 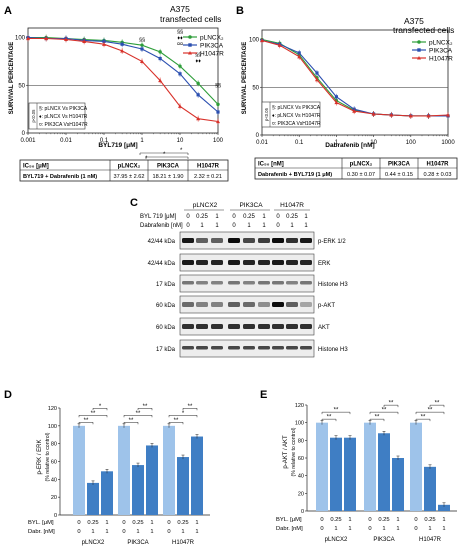 What do you see at coordinates (432, 51) in the screenshot?
I see `panel-b-legend: pLNCX₂ PIK3CA H1047R` at bounding box center [432, 51].